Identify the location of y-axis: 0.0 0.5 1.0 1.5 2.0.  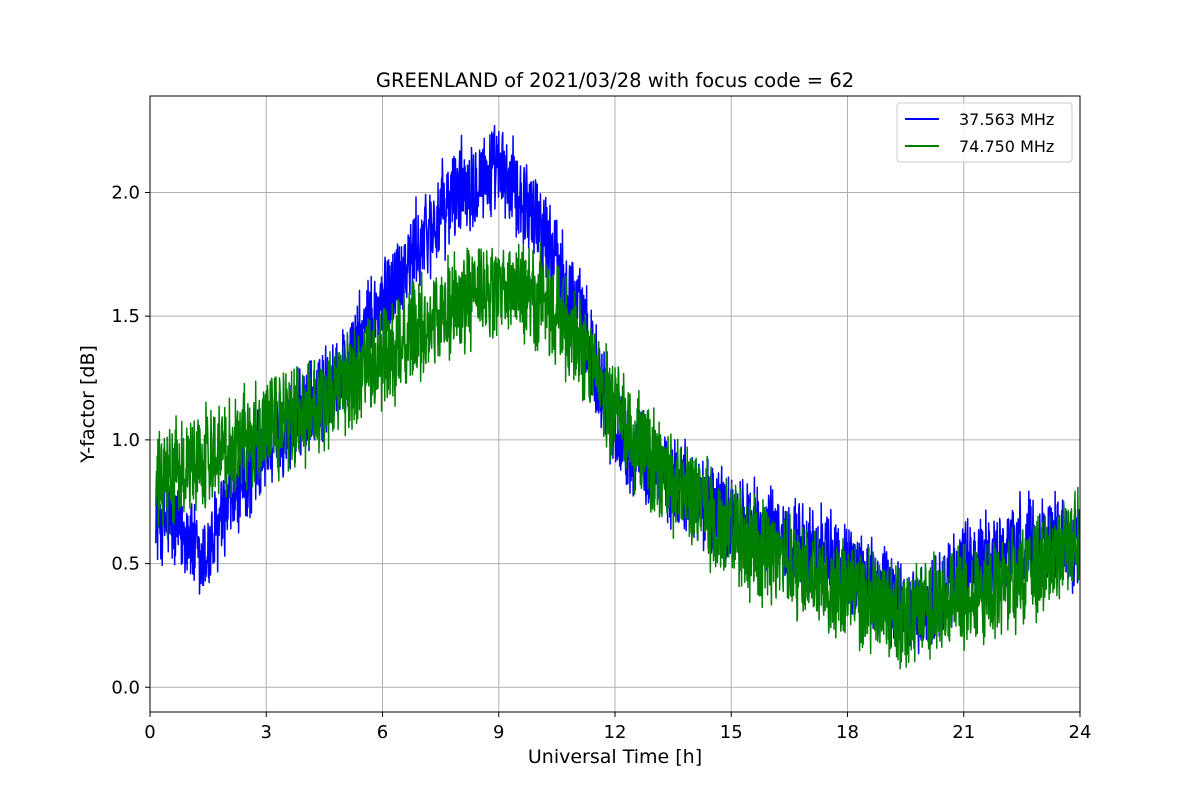
(130, 440).